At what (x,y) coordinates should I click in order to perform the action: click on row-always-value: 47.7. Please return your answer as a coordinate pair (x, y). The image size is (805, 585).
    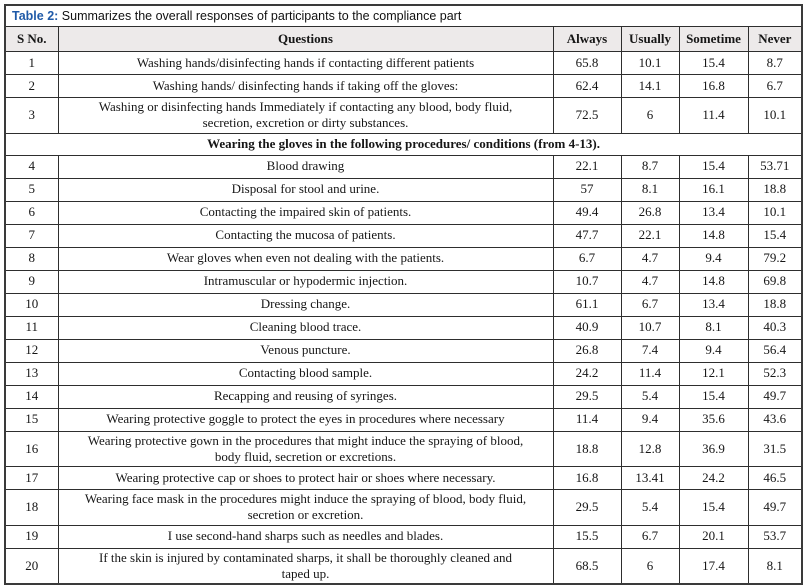
    Looking at the image, I should click on (587, 235).